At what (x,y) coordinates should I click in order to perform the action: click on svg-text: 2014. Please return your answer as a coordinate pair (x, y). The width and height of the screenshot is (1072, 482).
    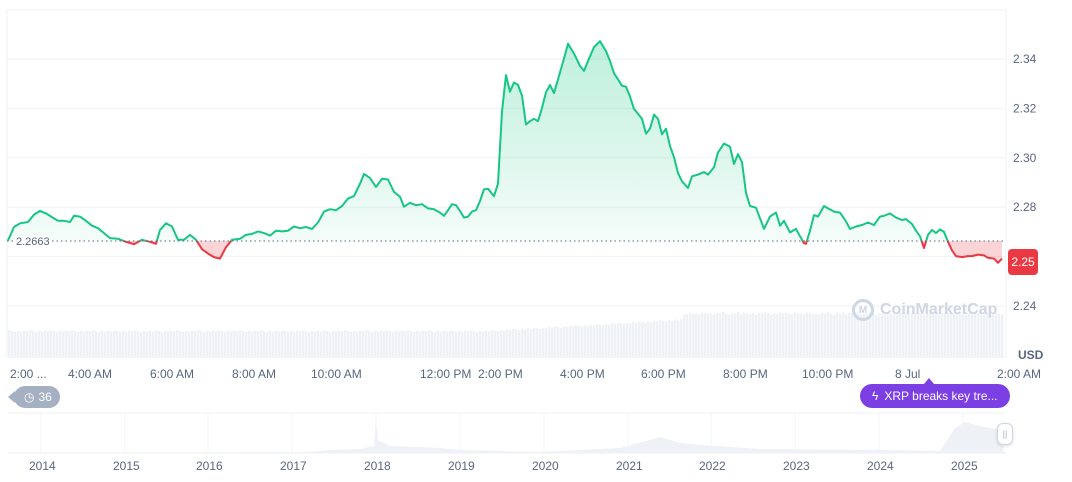
    Looking at the image, I should click on (42, 466).